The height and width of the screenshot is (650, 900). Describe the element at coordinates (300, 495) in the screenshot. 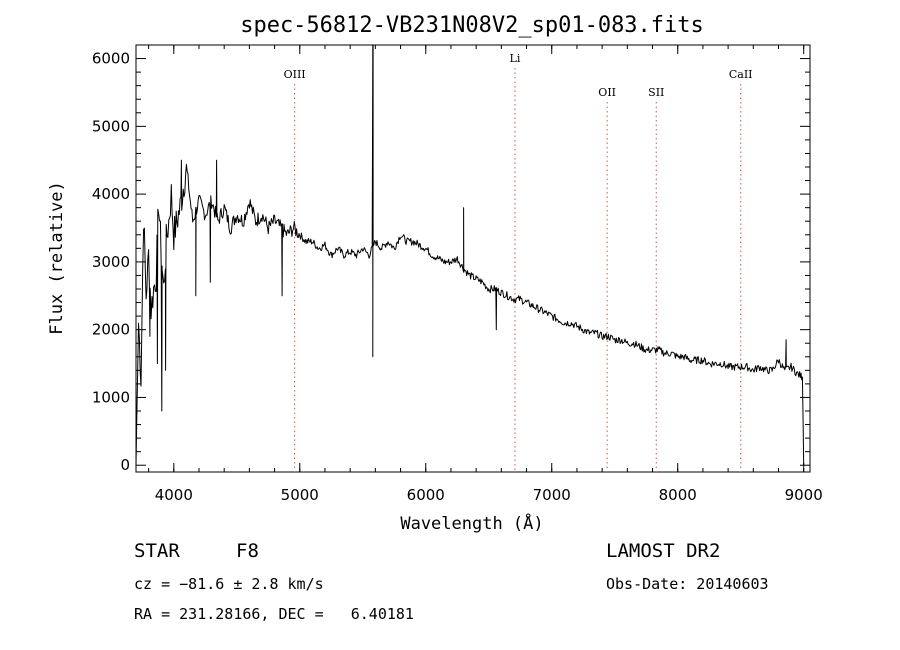

I see `x-tick-label: 5000` at that location.